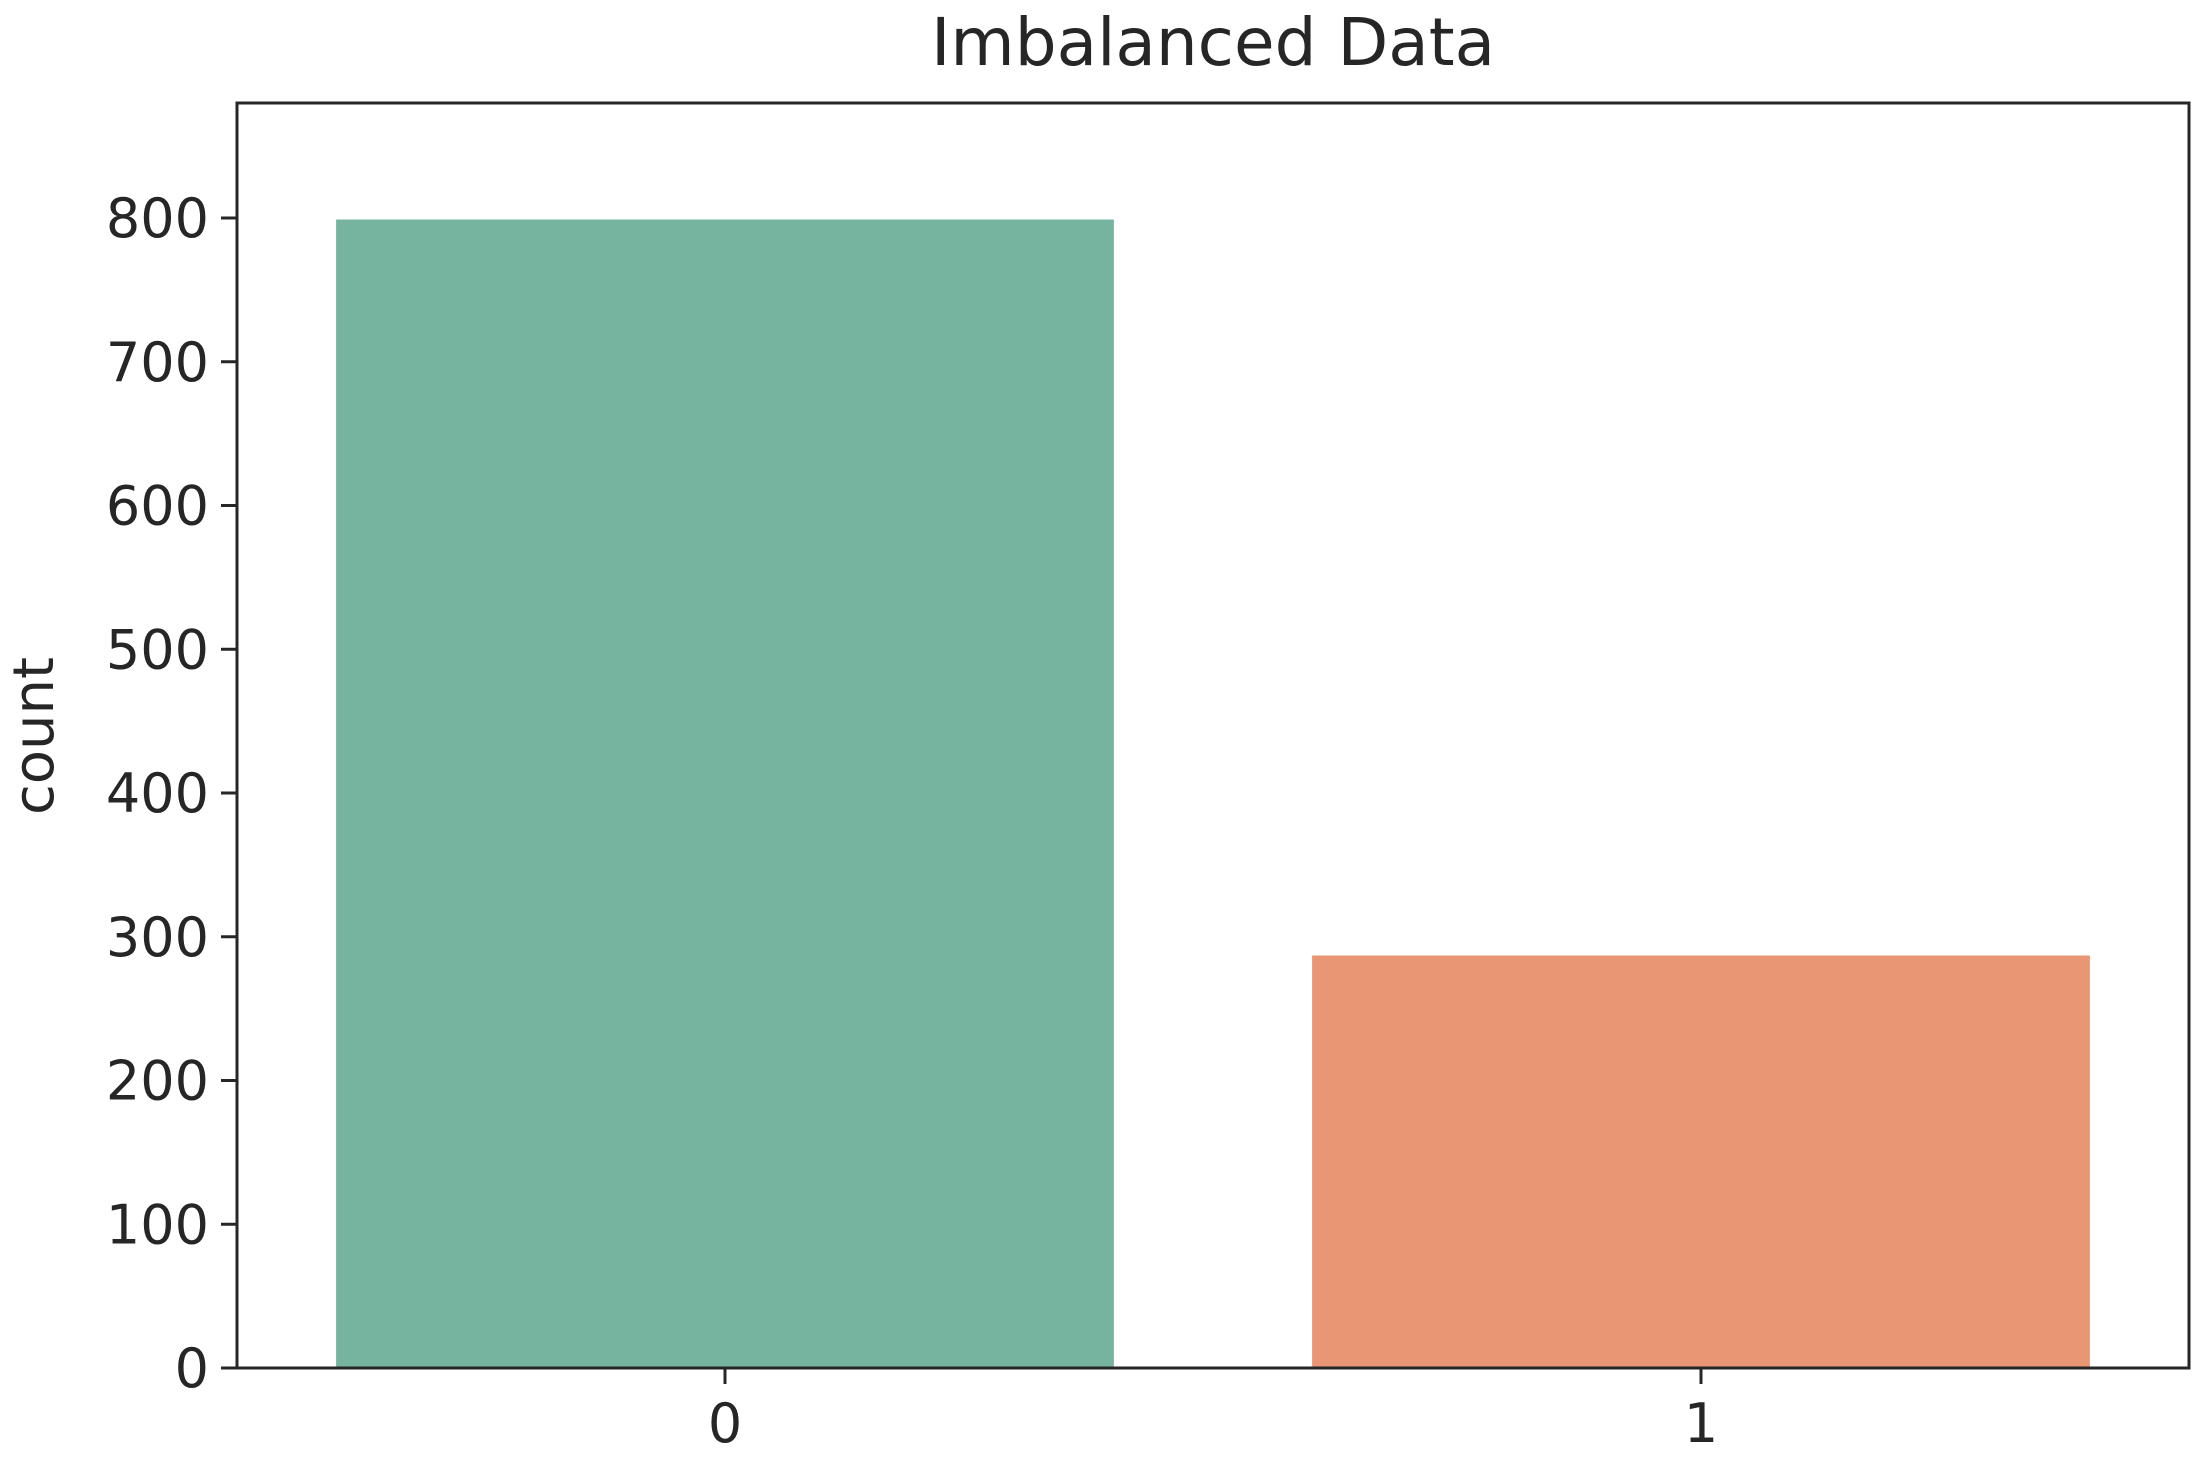 The width and height of the screenshot is (2199, 1462). Describe the element at coordinates (157, 218) in the screenshot. I see `y-tick-label: 800` at that location.